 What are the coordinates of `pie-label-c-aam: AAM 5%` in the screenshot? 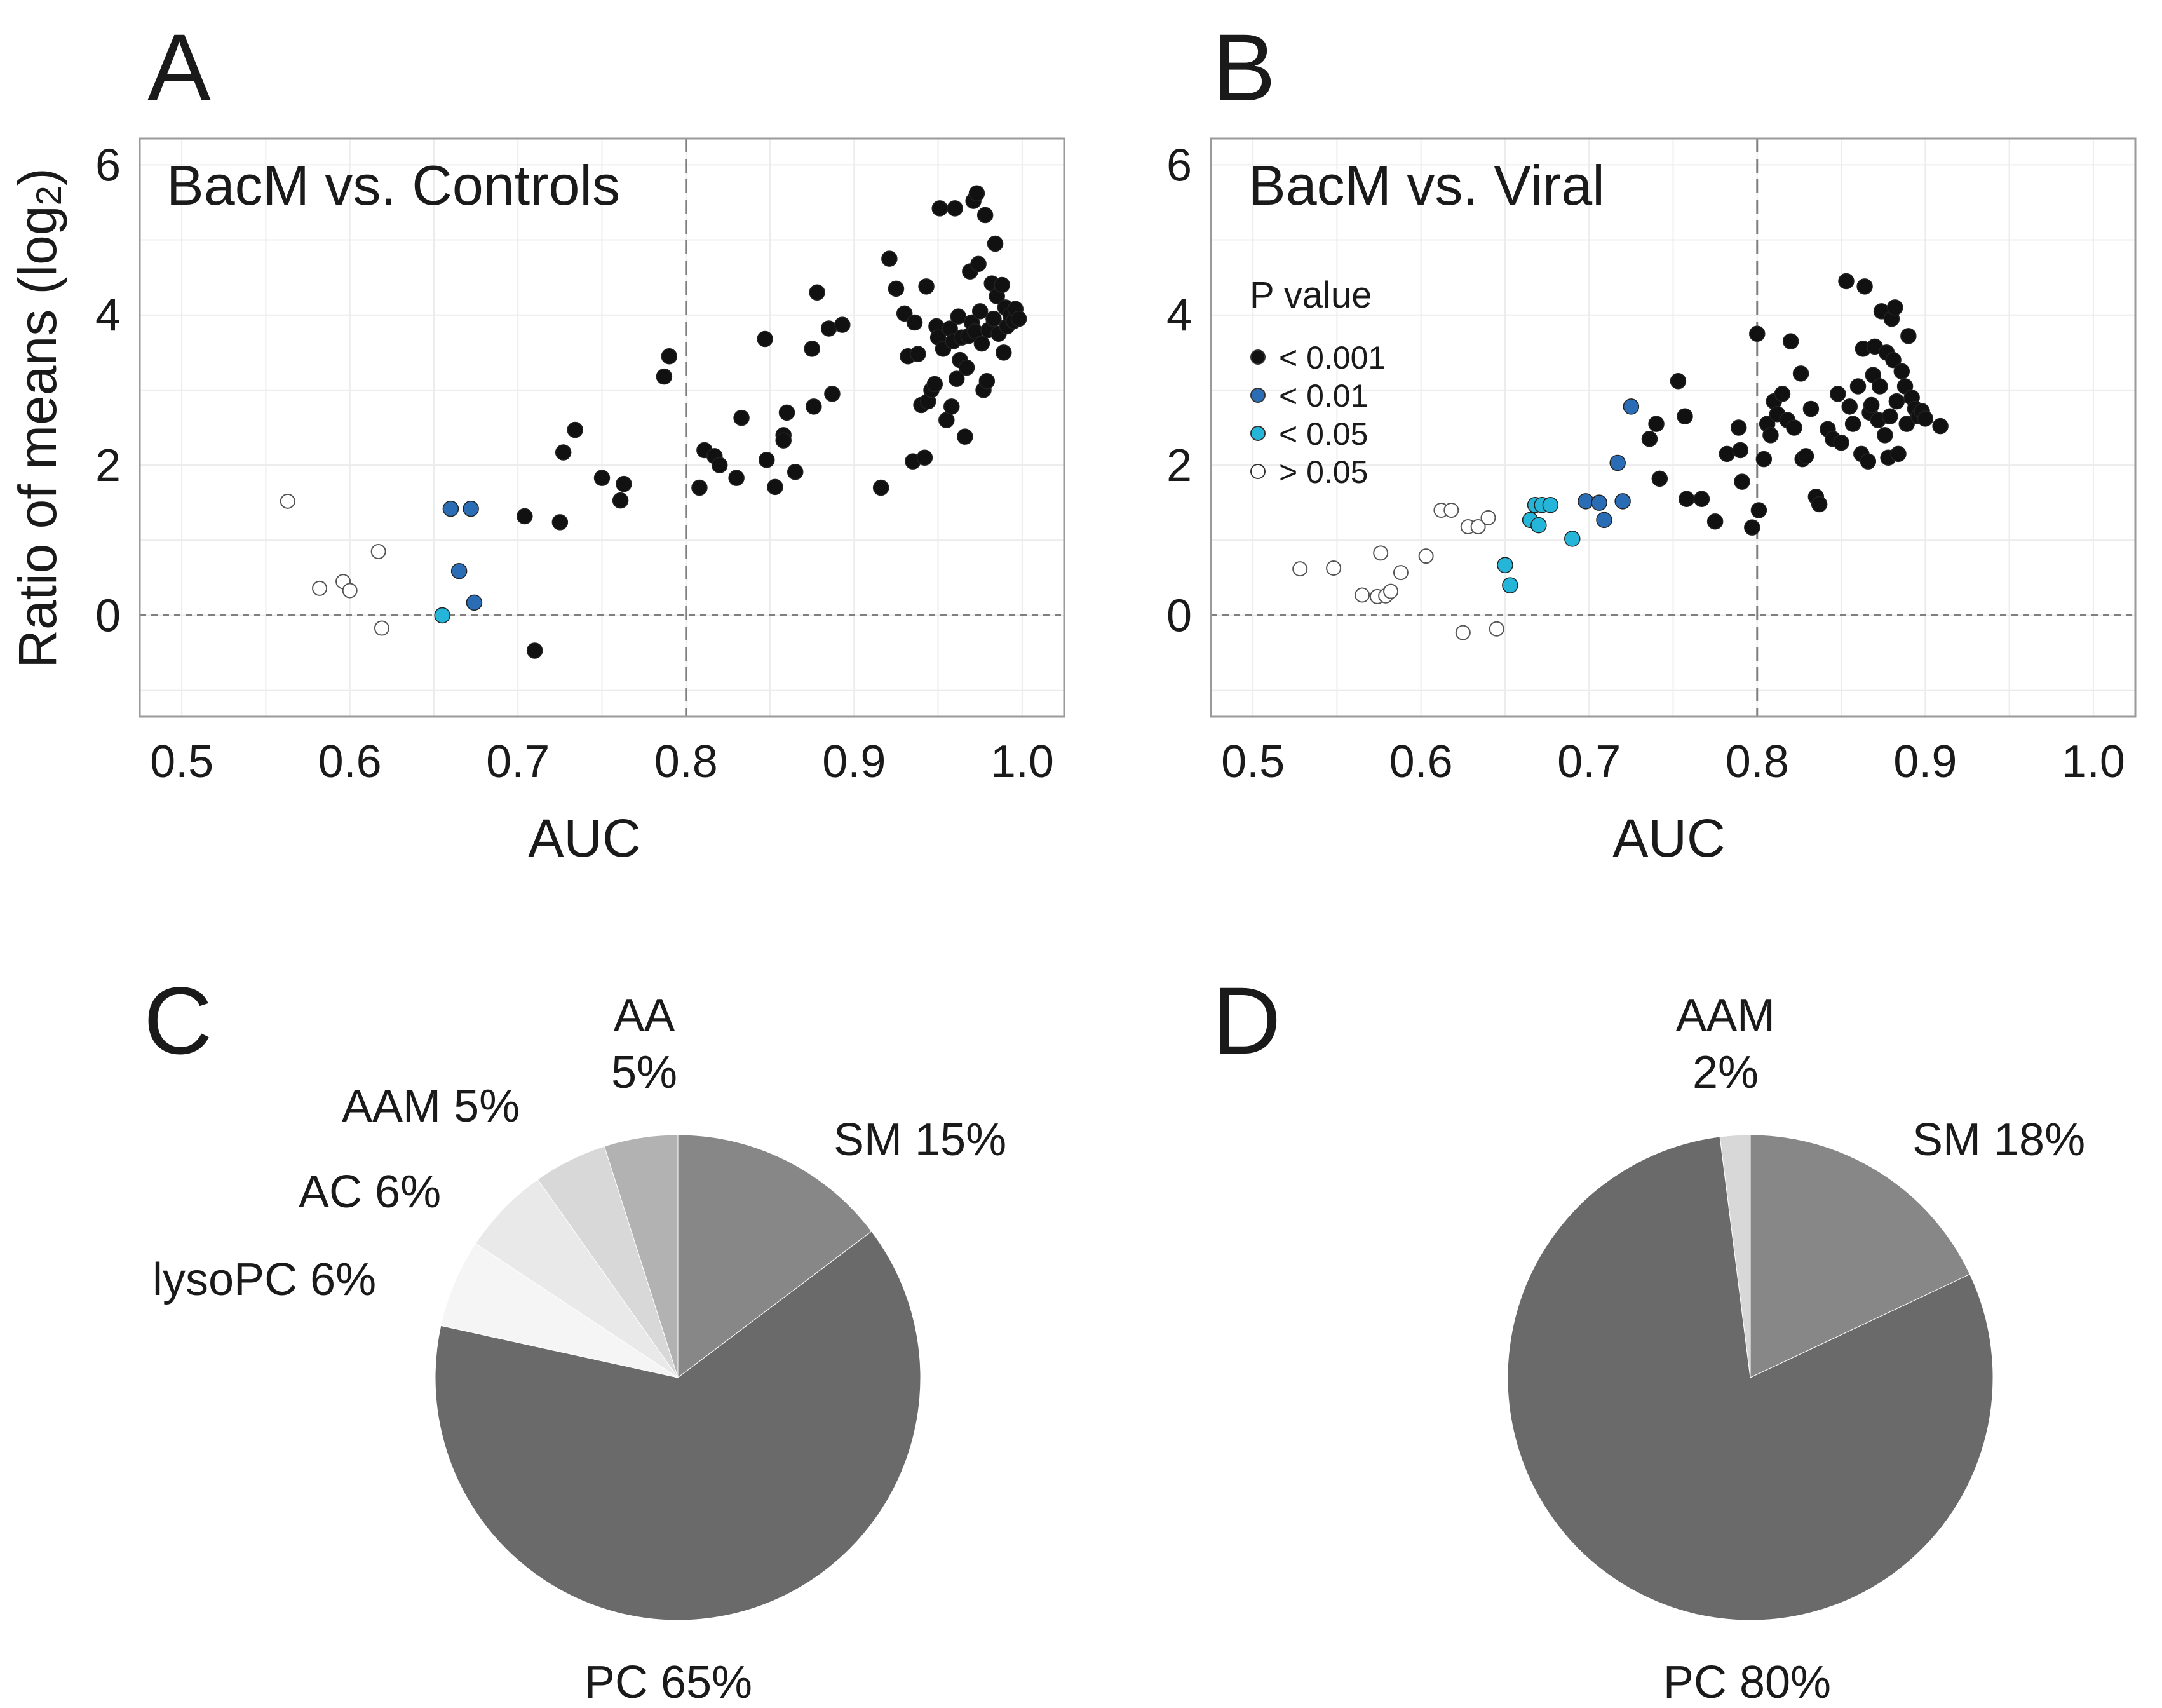 It's located at (431, 1106).